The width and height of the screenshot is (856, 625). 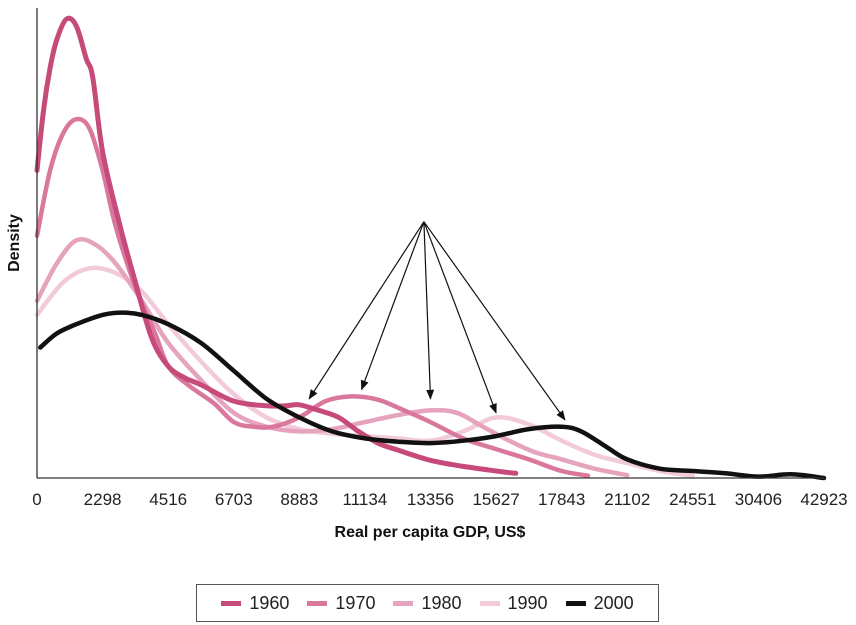 I want to click on legend-item-1970: 1970, so click(x=341, y=603).